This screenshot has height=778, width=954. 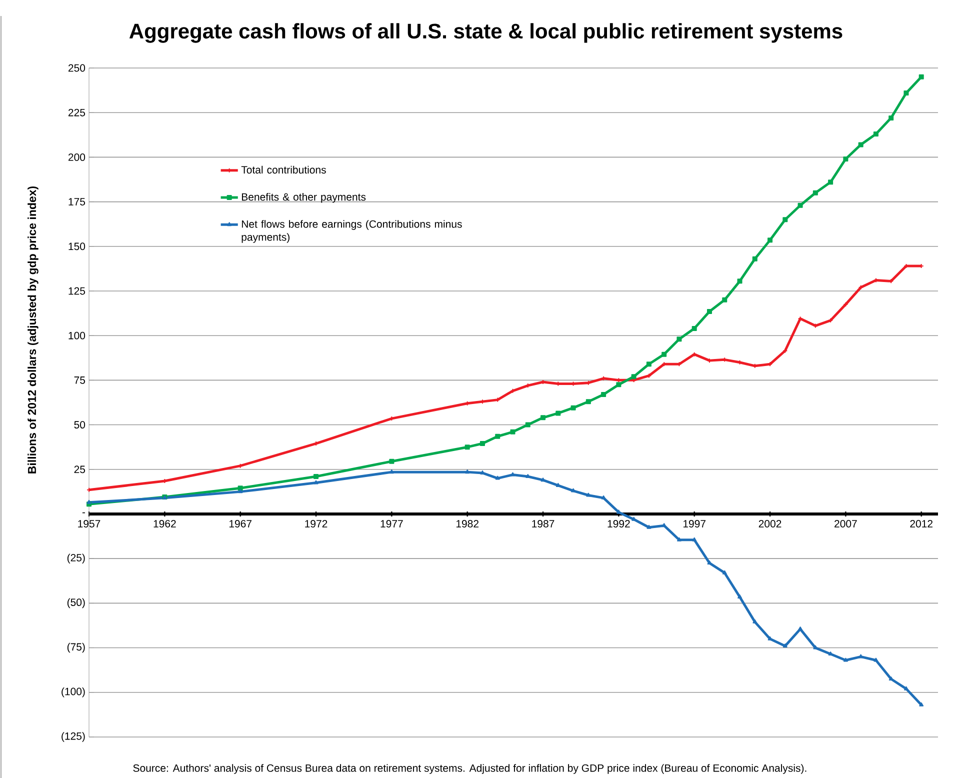 I want to click on x-tick-label: 2002, so click(x=770, y=524).